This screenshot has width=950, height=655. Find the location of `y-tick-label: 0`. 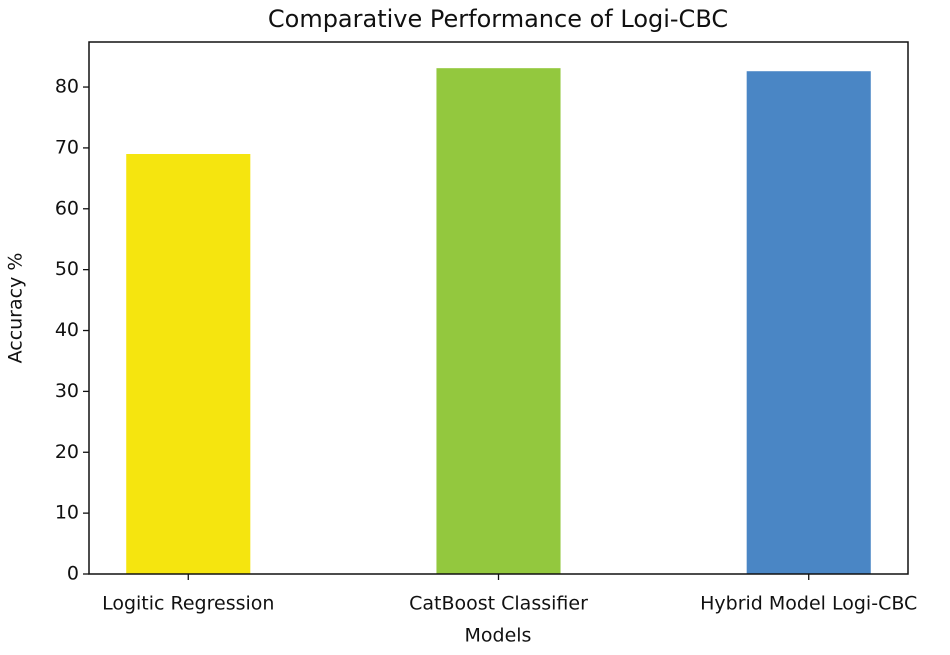

y-tick-label: 0 is located at coordinates (73, 574).